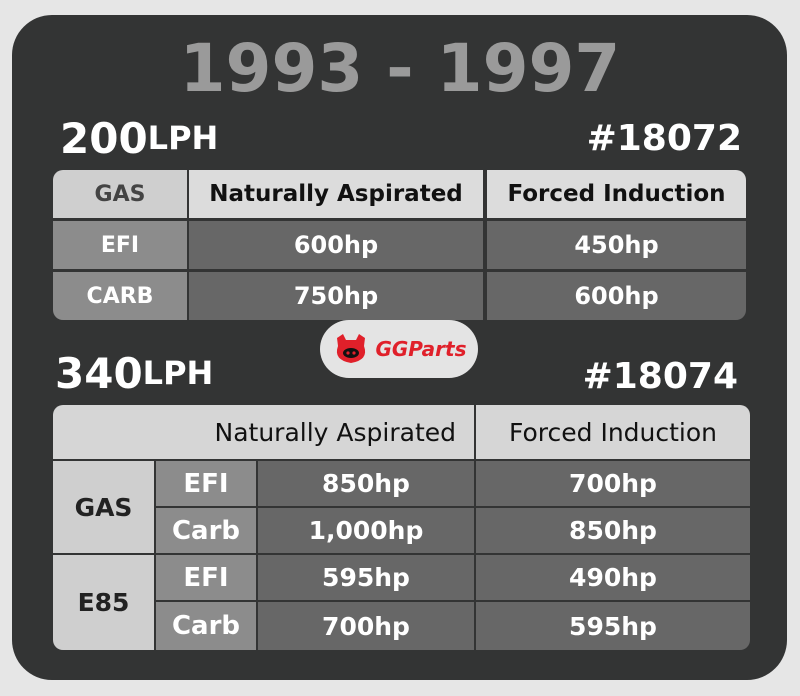  Describe the element at coordinates (104, 138) in the screenshot. I see `flow-flow: 200` at that location.